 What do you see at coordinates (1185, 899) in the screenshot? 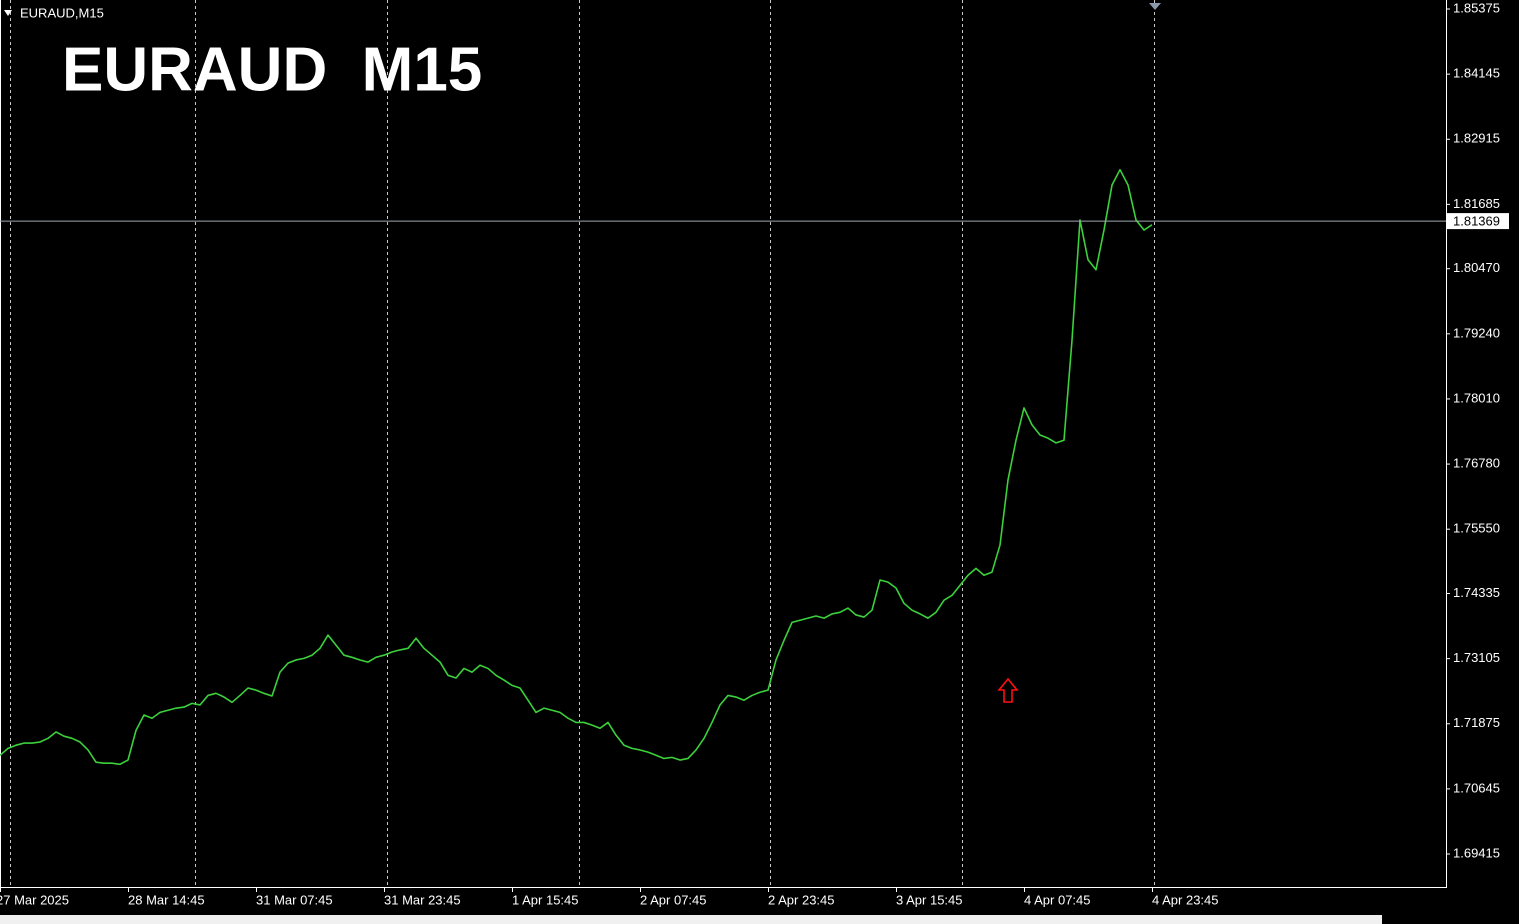
I see `x-tick-label: 4 Apr 23:45` at bounding box center [1185, 899].